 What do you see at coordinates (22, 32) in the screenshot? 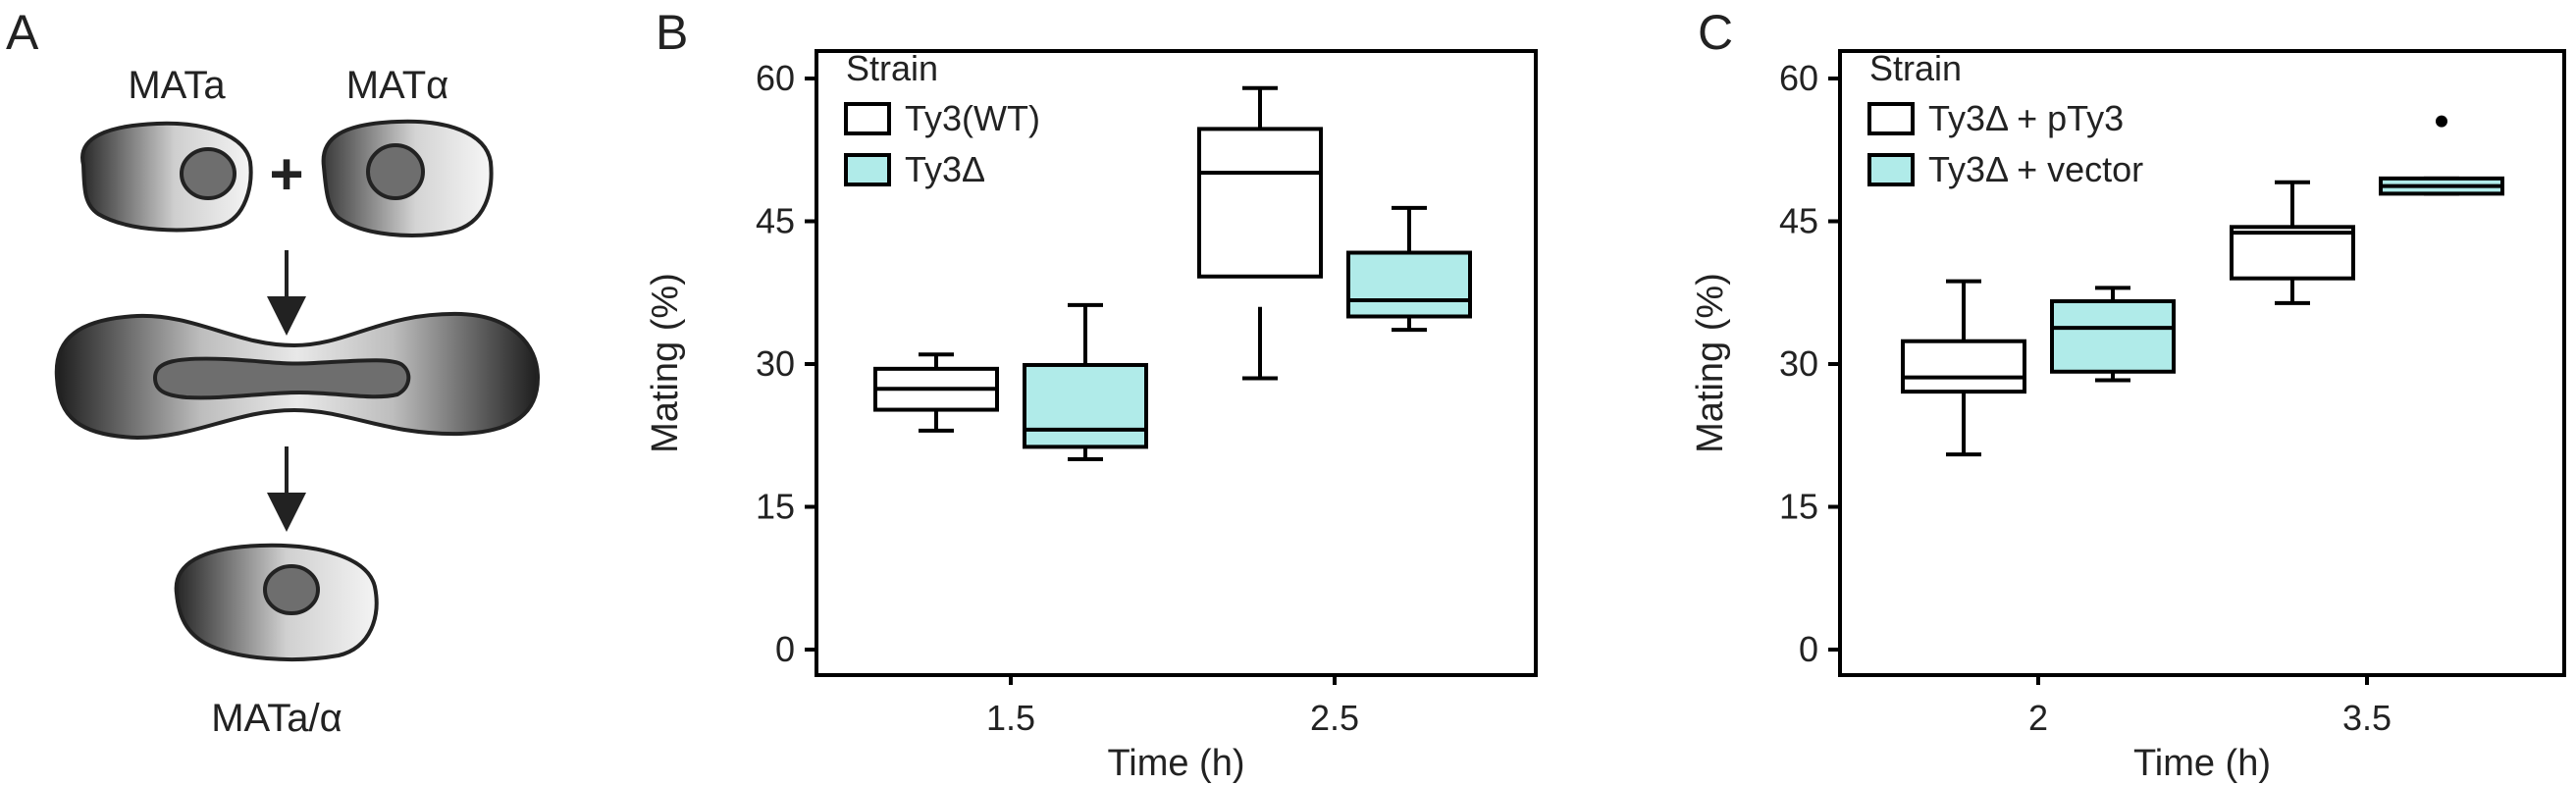
I see `panel-a-letter: A` at bounding box center [22, 32].